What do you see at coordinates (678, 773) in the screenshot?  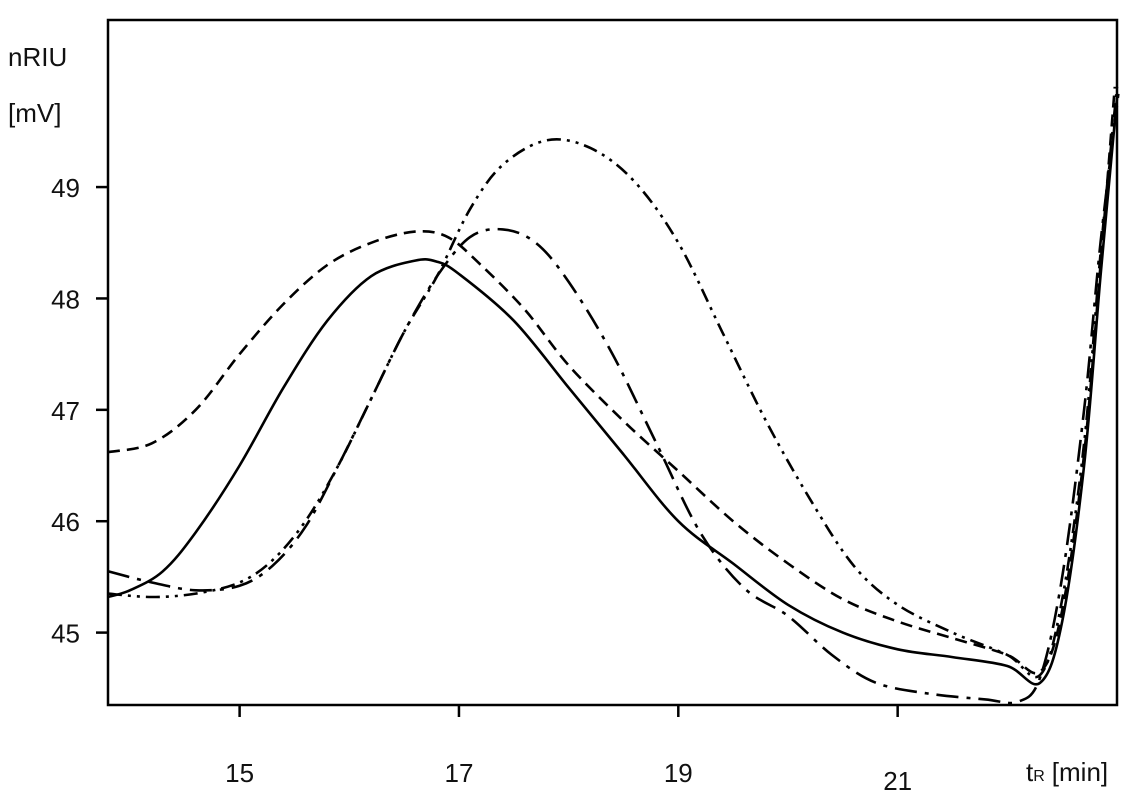 I see `x-tick-label: 19` at bounding box center [678, 773].